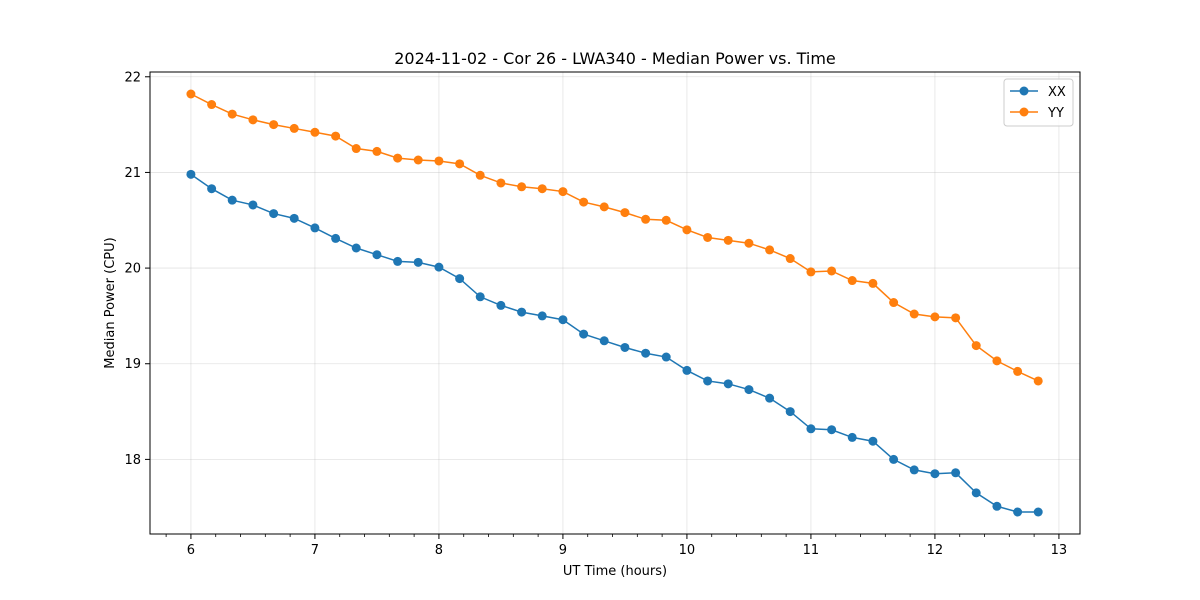 The width and height of the screenshot is (1200, 600). Describe the element at coordinates (1057, 92) in the screenshot. I see `legend-label-xx: XX` at that location.